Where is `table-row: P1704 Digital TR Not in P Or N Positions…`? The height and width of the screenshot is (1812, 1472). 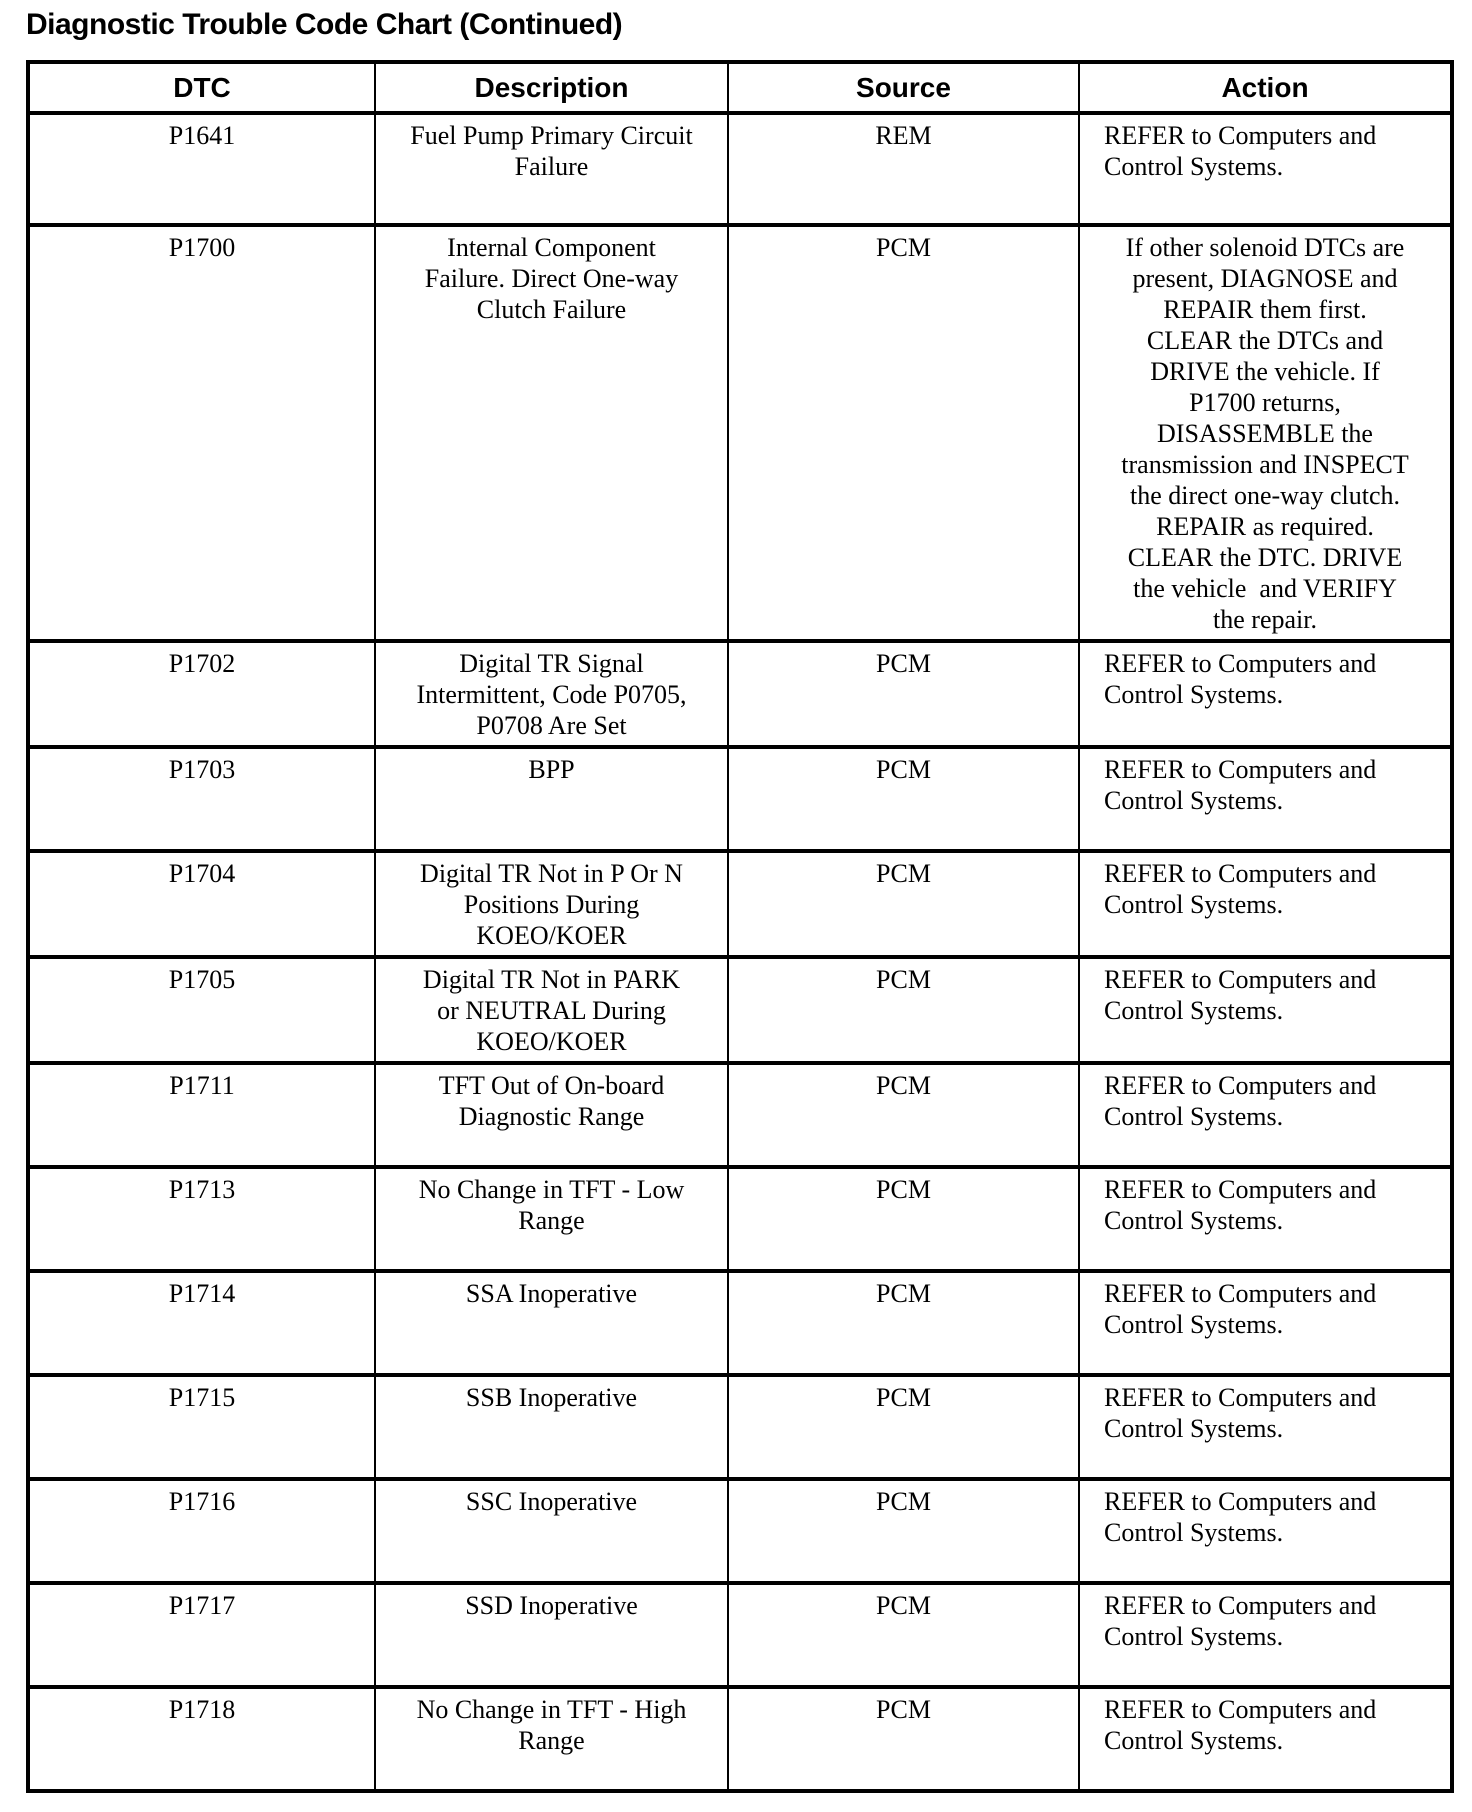 table-row: P1704 Digital TR Not in P Or N Positions… is located at coordinates (740, 904).